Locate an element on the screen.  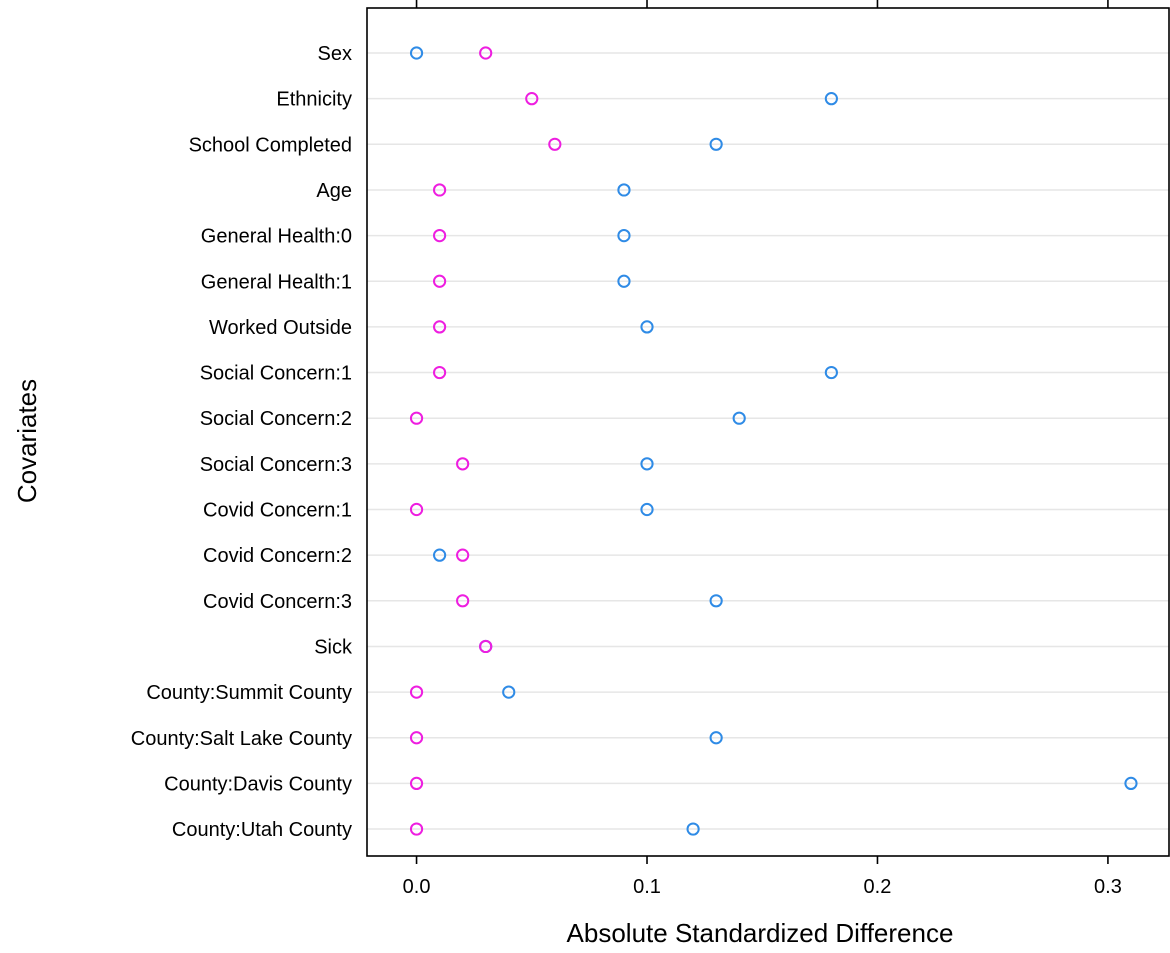
y-tick-label: General Health:1 is located at coordinates (276, 282).